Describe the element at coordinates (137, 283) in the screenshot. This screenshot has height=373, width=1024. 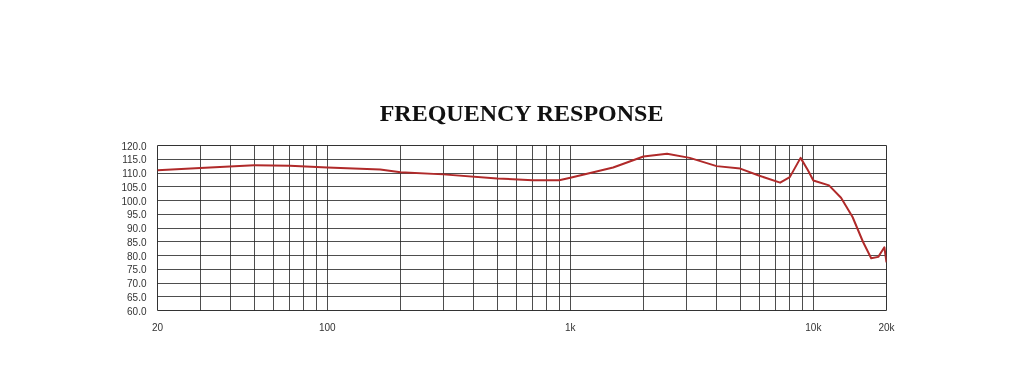
I see `y-tick-label: 70.0` at that location.